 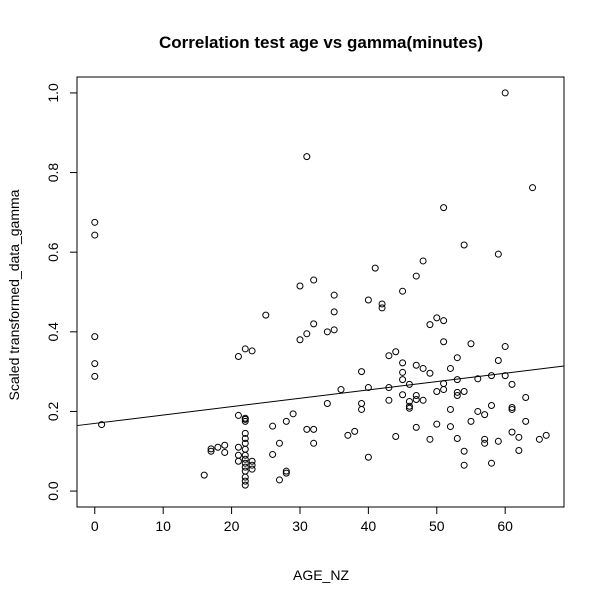 What do you see at coordinates (321, 42) in the screenshot?
I see `chart-title: Correlation test age vs gamma(minutes)` at bounding box center [321, 42].